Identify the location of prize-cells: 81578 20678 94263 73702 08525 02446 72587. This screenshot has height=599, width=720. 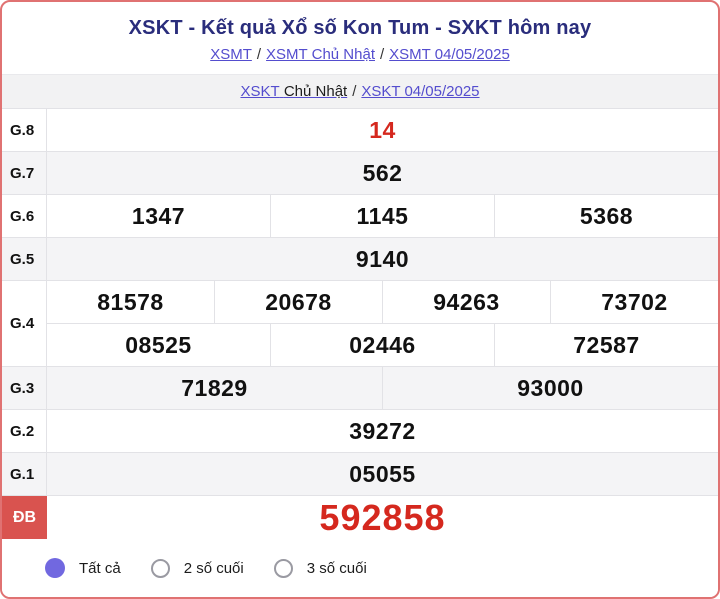
(382, 323).